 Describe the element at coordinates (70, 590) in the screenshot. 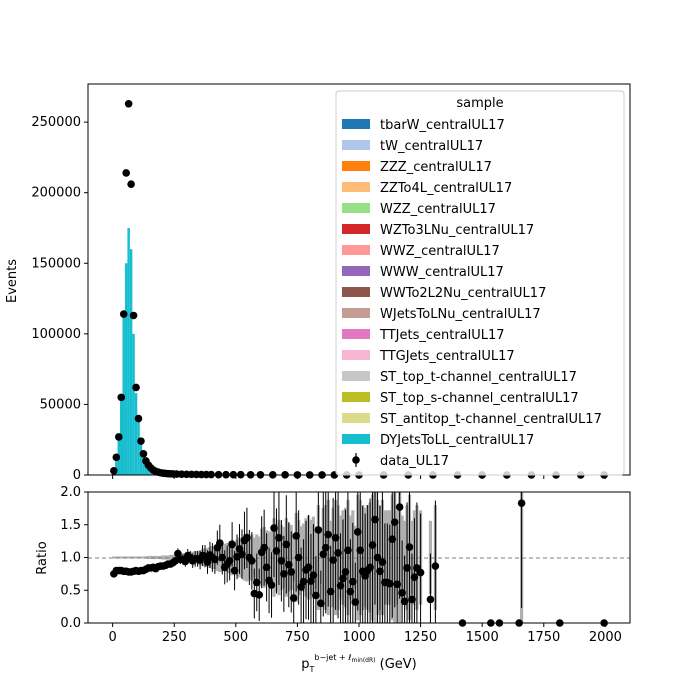

I see `ratio-y-tick-label: 0.5` at that location.